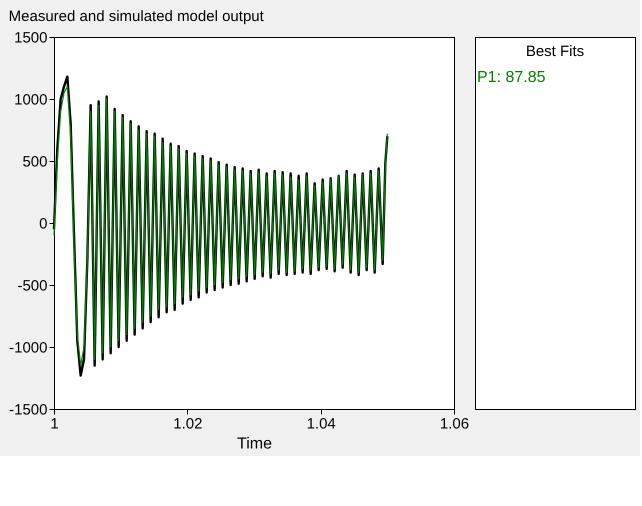 This screenshot has height=506, width=642. Describe the element at coordinates (31, 38) in the screenshot. I see `y-tick-label: 1500` at that location.